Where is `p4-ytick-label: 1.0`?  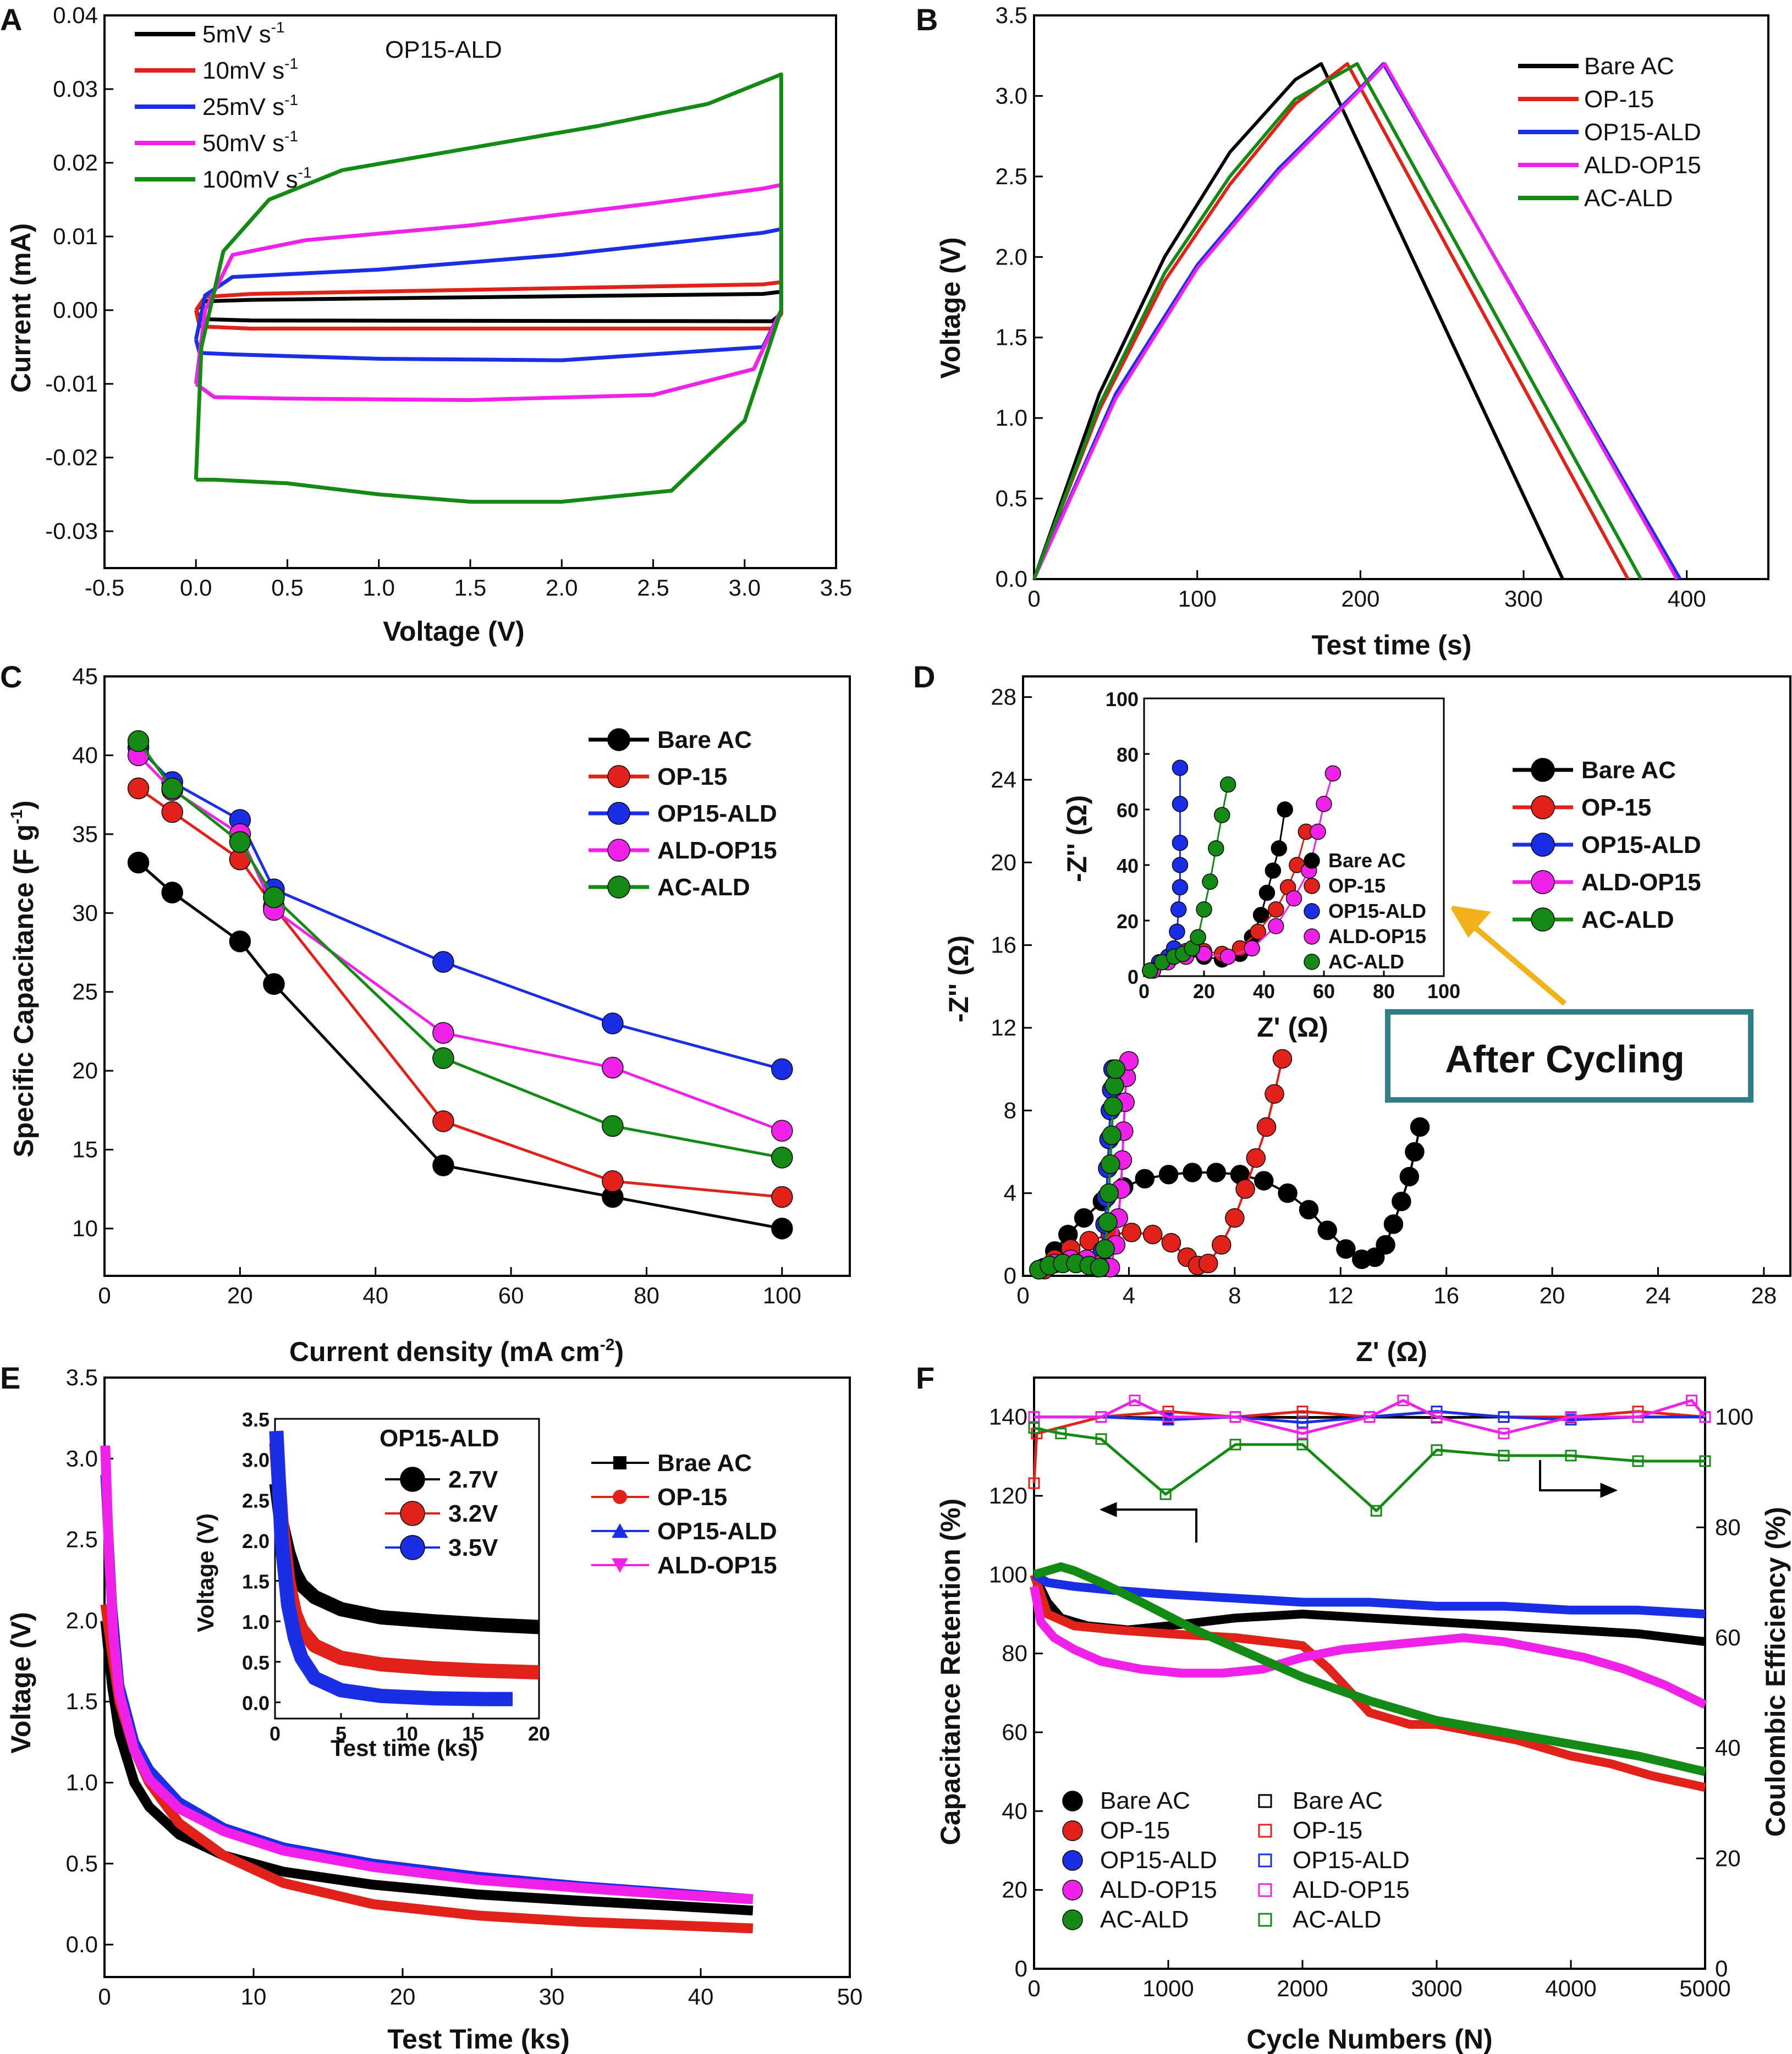 p4-ytick-label: 1.0 is located at coordinates (82, 1782).